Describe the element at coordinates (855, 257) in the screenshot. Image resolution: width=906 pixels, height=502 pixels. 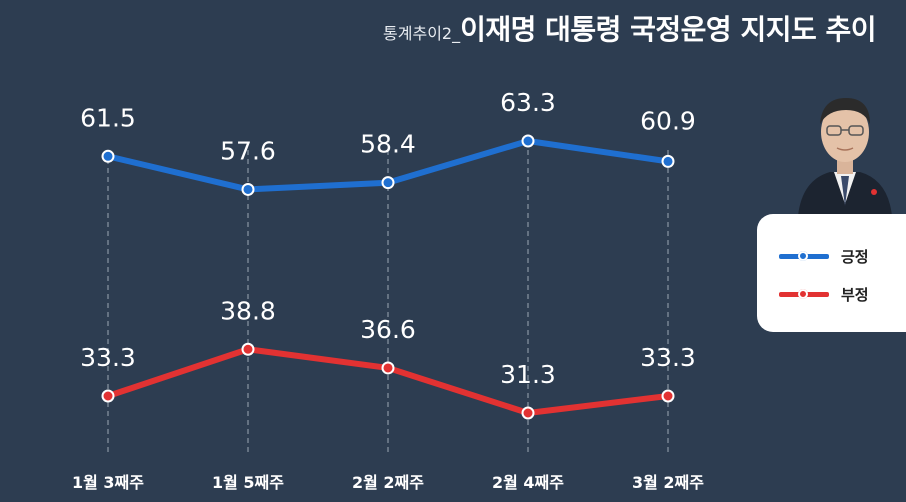
I see `legend-label-approve: 긍정` at that location.